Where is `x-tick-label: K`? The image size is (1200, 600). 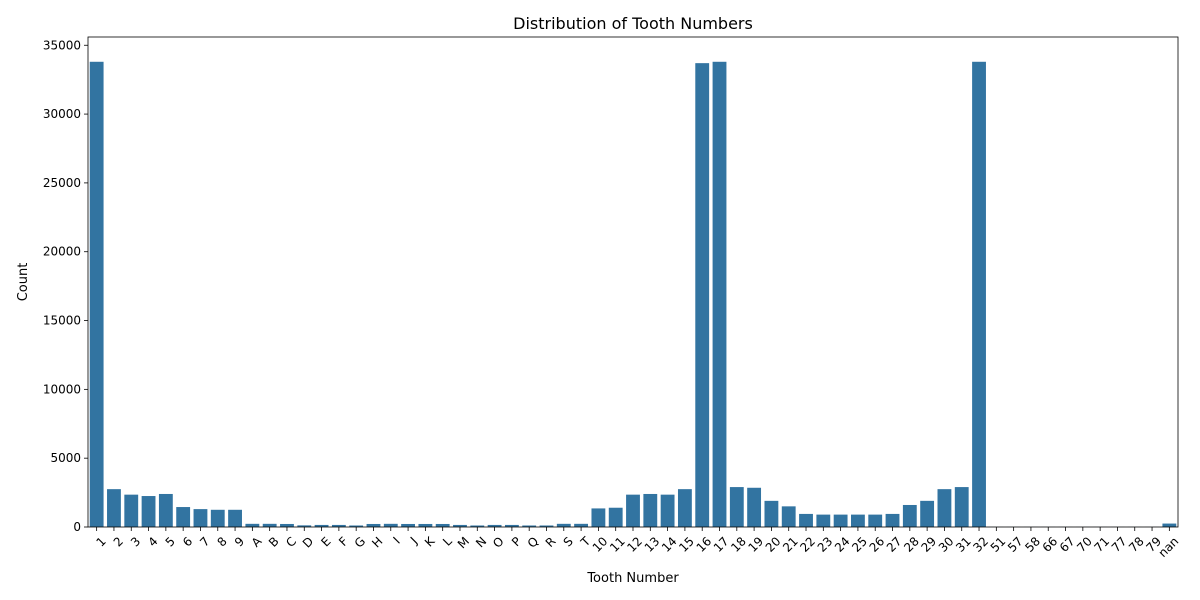
x-tick-label: K is located at coordinates (430, 541).